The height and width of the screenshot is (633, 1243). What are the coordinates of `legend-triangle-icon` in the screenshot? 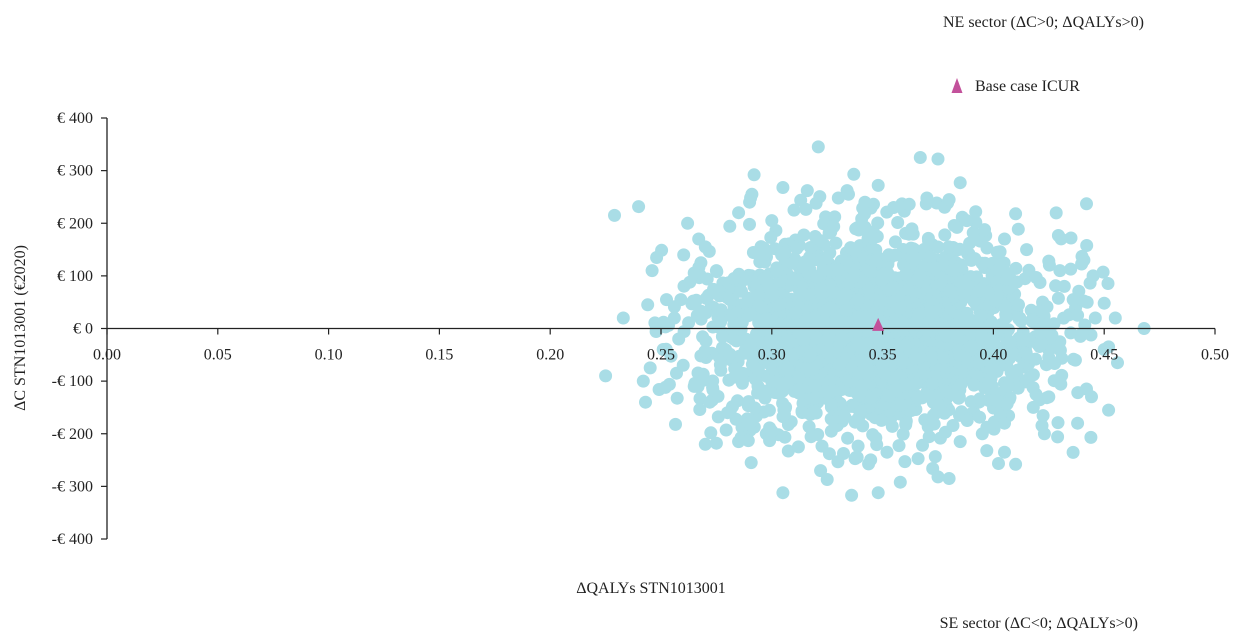 It's located at (957, 85).